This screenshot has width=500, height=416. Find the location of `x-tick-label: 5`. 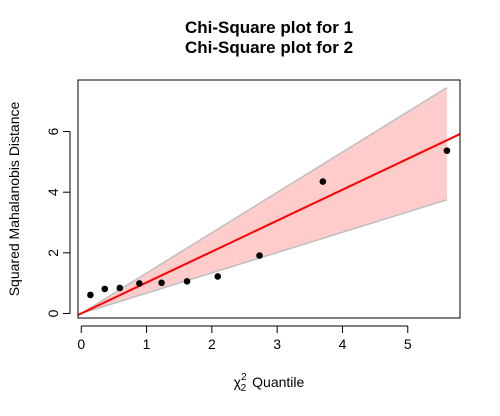

x-tick-label: 5 is located at coordinates (408, 344).